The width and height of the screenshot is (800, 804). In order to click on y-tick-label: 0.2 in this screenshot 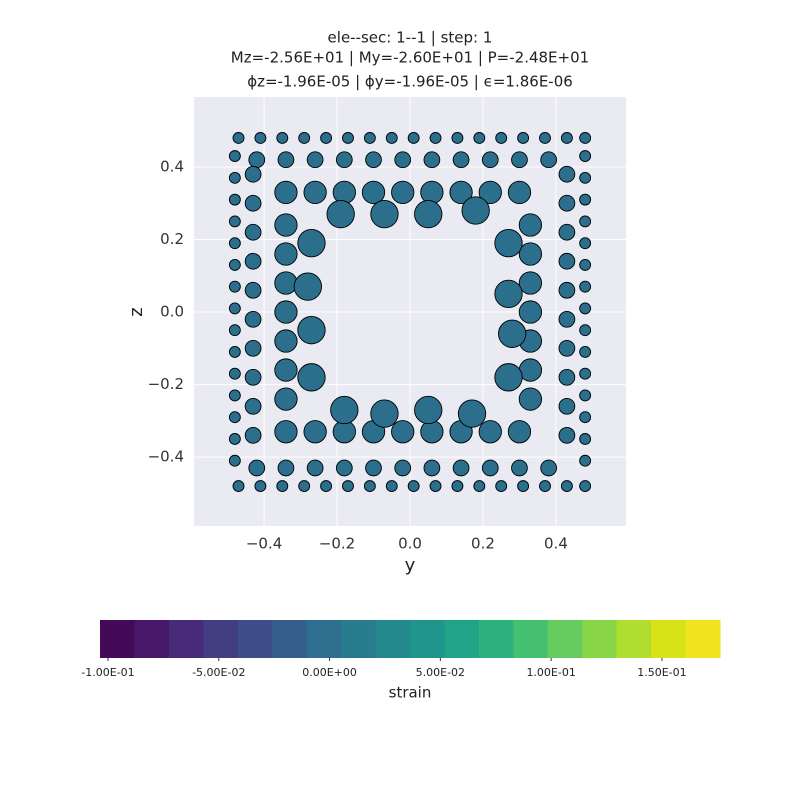, I will do `click(172, 239)`.